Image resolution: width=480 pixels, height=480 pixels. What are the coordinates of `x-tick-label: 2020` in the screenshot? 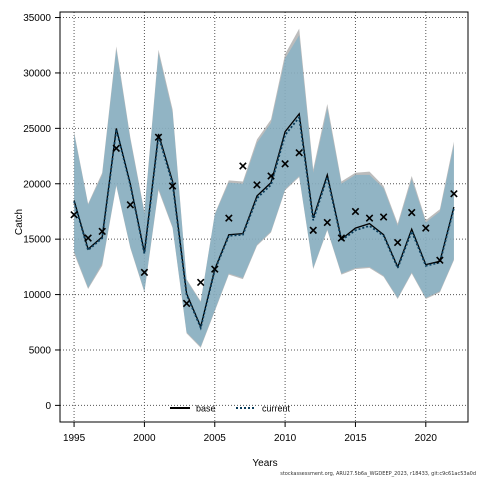 It's located at (426, 438).